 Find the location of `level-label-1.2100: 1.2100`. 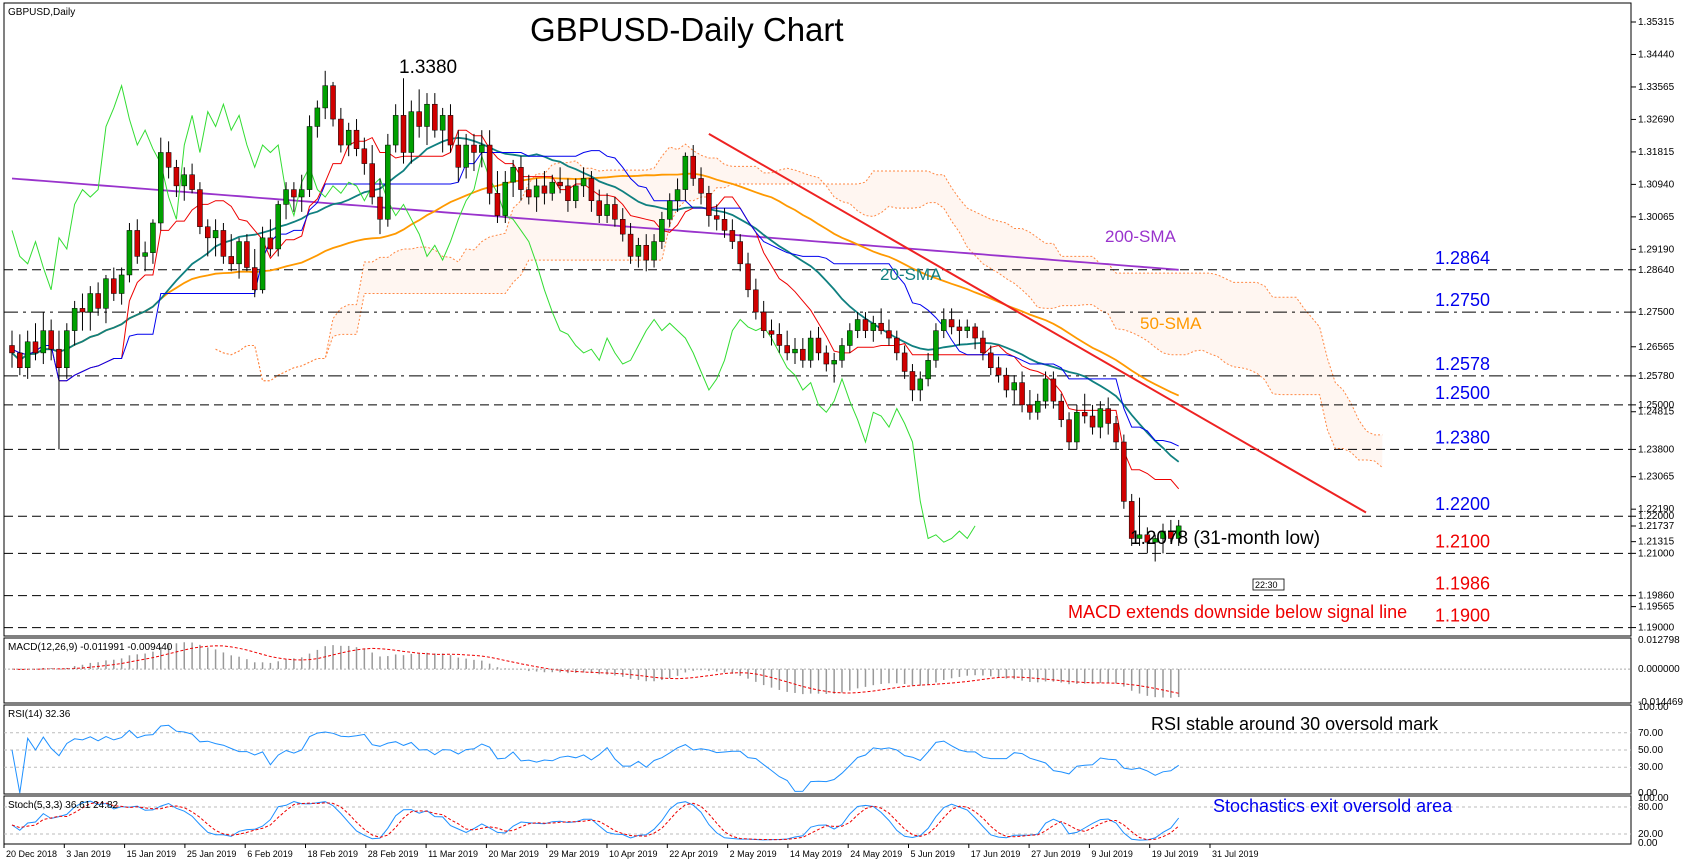

level-label-1.2100: 1.2100 is located at coordinates (1462, 541).